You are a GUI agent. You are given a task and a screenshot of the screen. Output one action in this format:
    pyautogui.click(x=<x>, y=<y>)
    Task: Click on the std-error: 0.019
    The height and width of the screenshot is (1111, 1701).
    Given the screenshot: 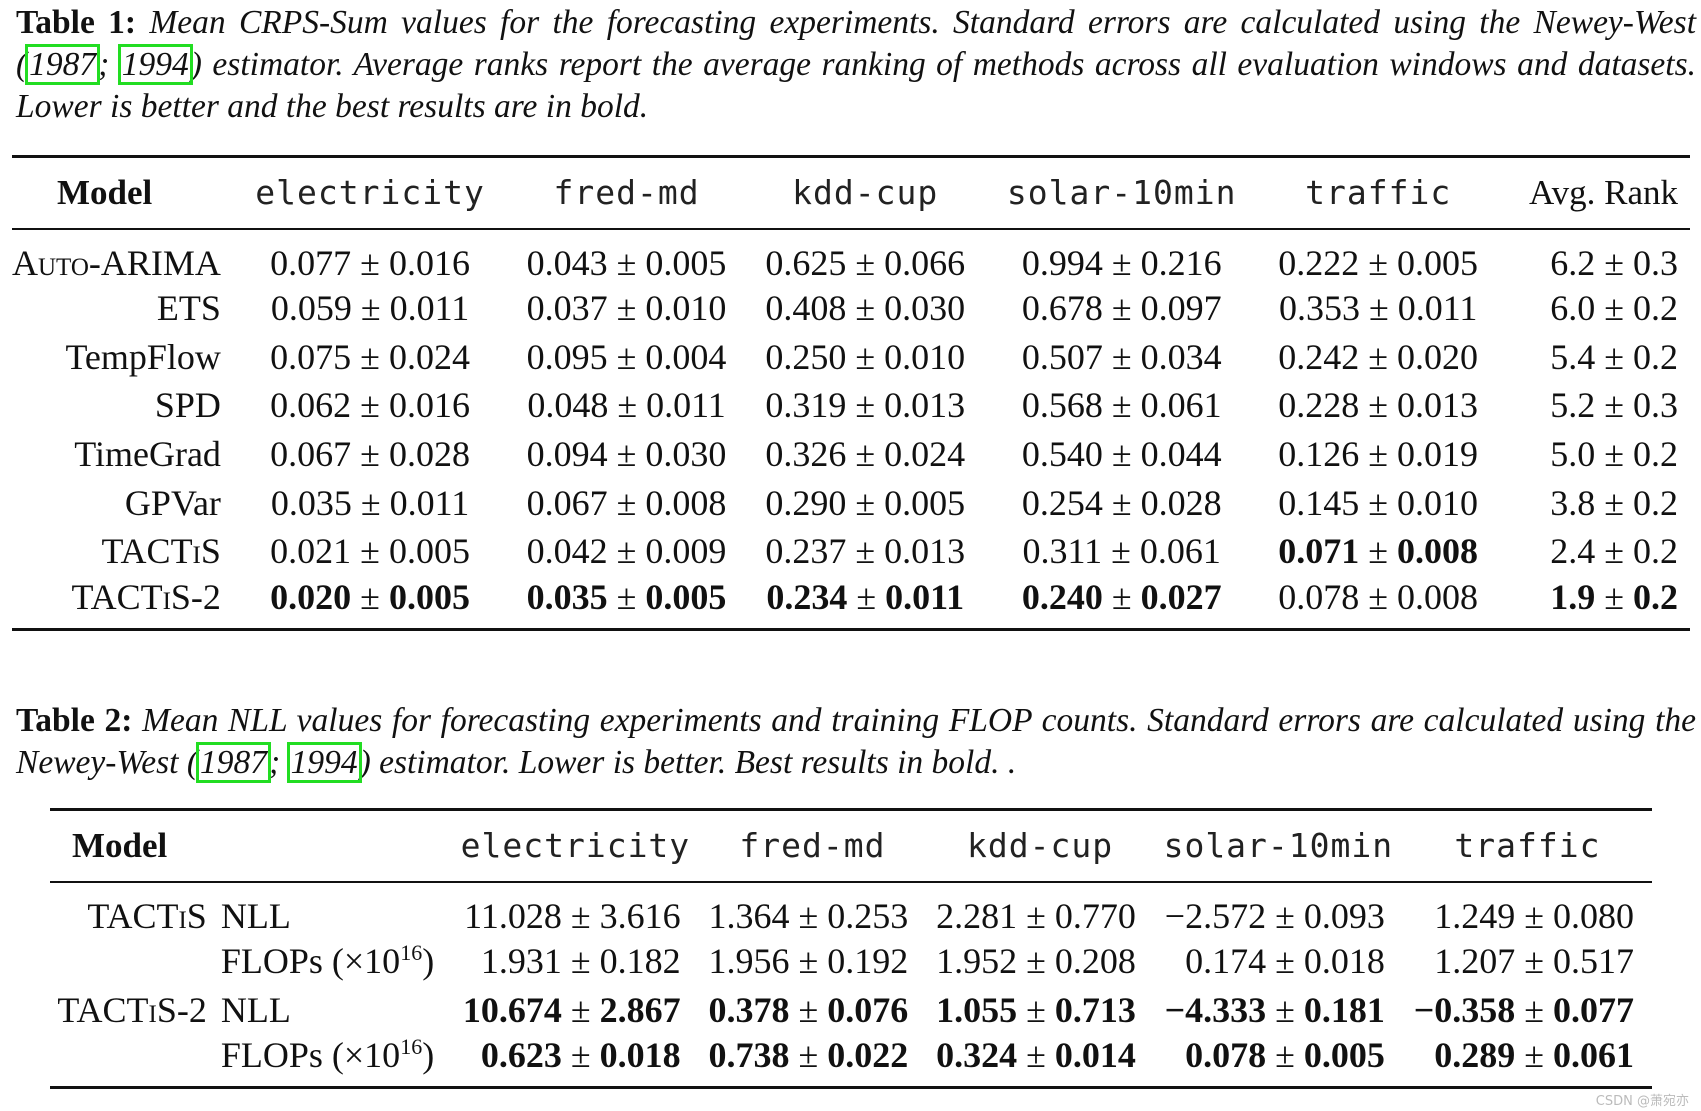 What is the action you would take?
    pyautogui.click(x=1438, y=453)
    